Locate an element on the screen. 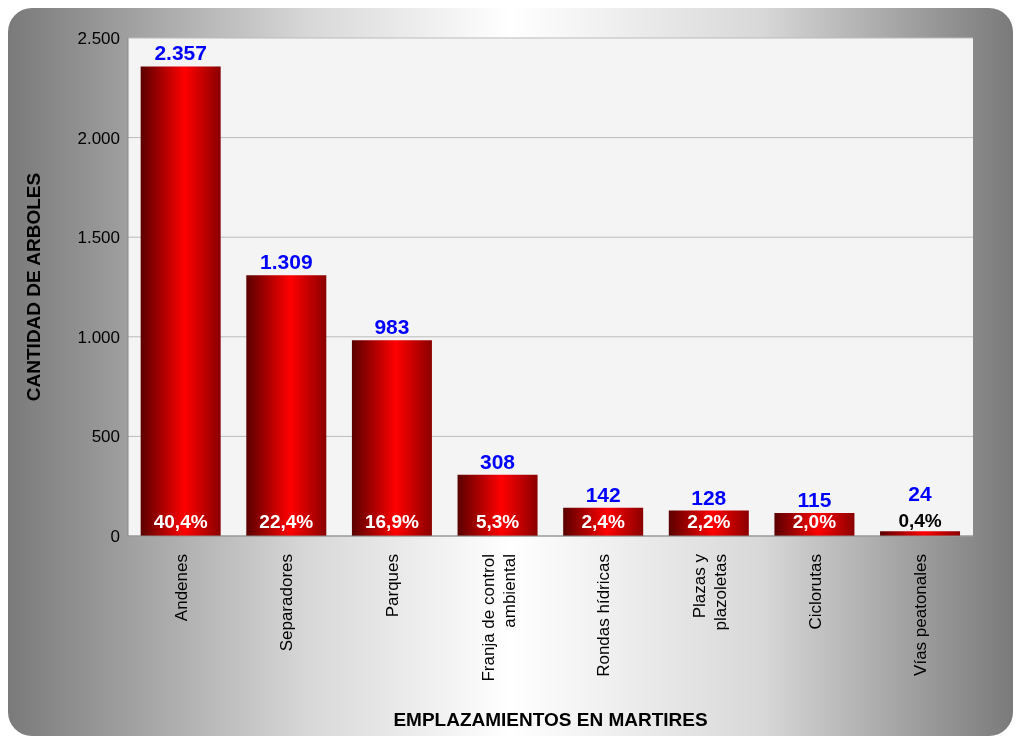 The height and width of the screenshot is (744, 1021). x-tick-label: Ciclorutas is located at coordinates (815, 592).